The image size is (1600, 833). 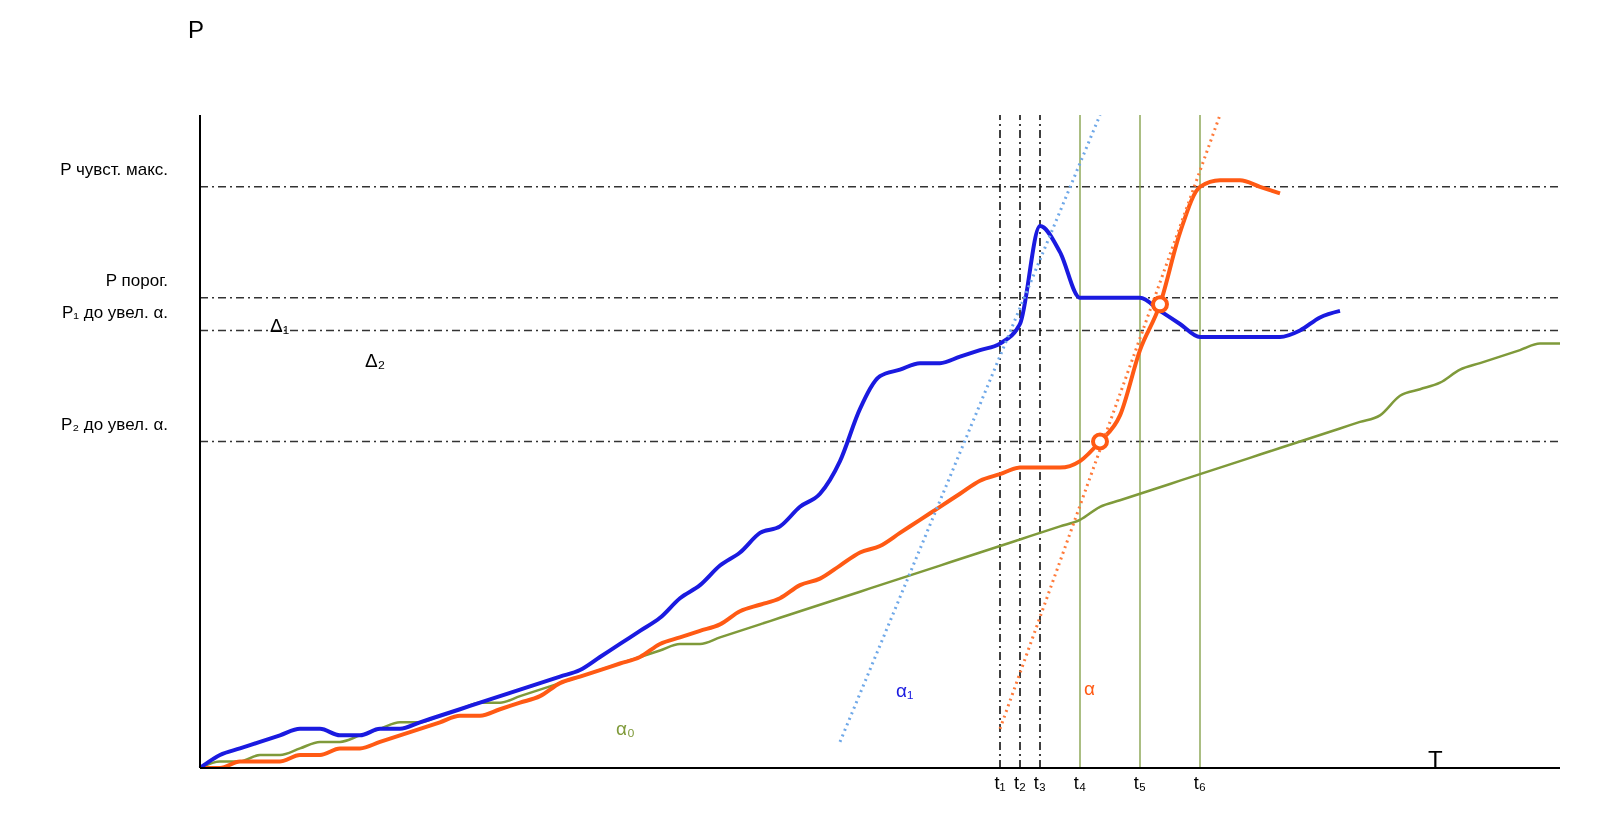 I want to click on annotation: Δ₂, so click(x=375, y=361).